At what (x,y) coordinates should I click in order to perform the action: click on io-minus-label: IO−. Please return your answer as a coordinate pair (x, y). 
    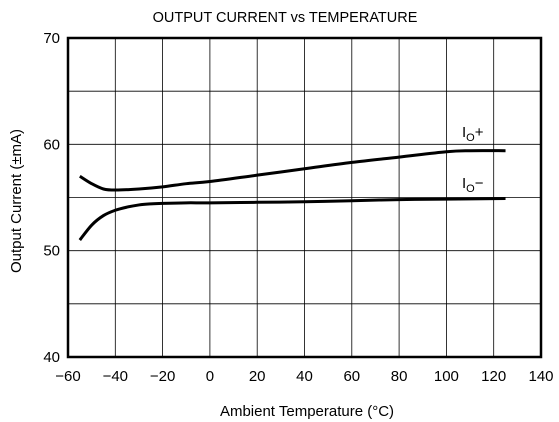
    Looking at the image, I should click on (473, 185).